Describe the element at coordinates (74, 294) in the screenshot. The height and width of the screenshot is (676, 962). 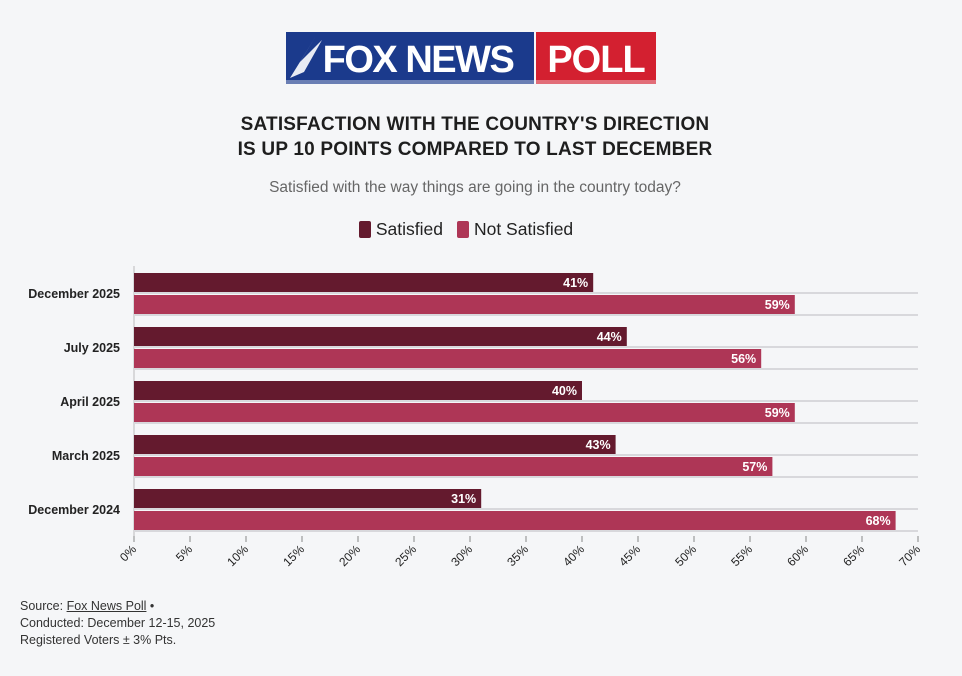
I see `category-label: December 2025` at that location.